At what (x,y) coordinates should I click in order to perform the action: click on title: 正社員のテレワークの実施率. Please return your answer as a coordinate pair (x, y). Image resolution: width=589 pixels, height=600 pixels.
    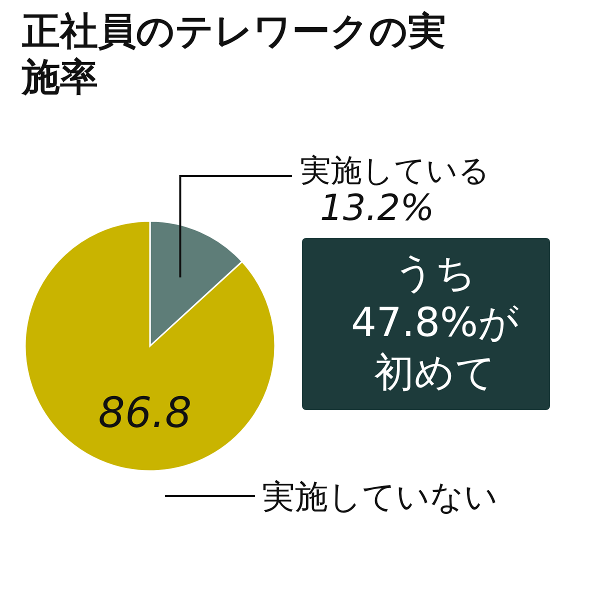
    Looking at the image, I should click on (234, 54).